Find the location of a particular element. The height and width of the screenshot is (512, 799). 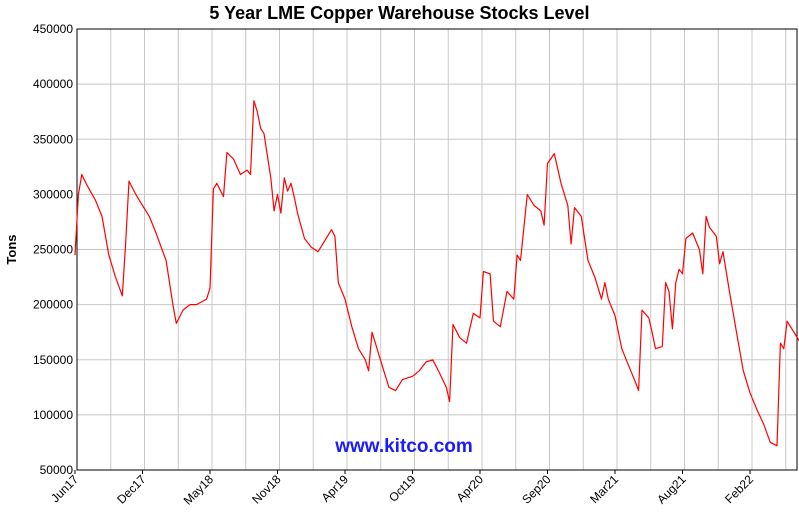

x-tick-label: Aug21 is located at coordinates (671, 489).